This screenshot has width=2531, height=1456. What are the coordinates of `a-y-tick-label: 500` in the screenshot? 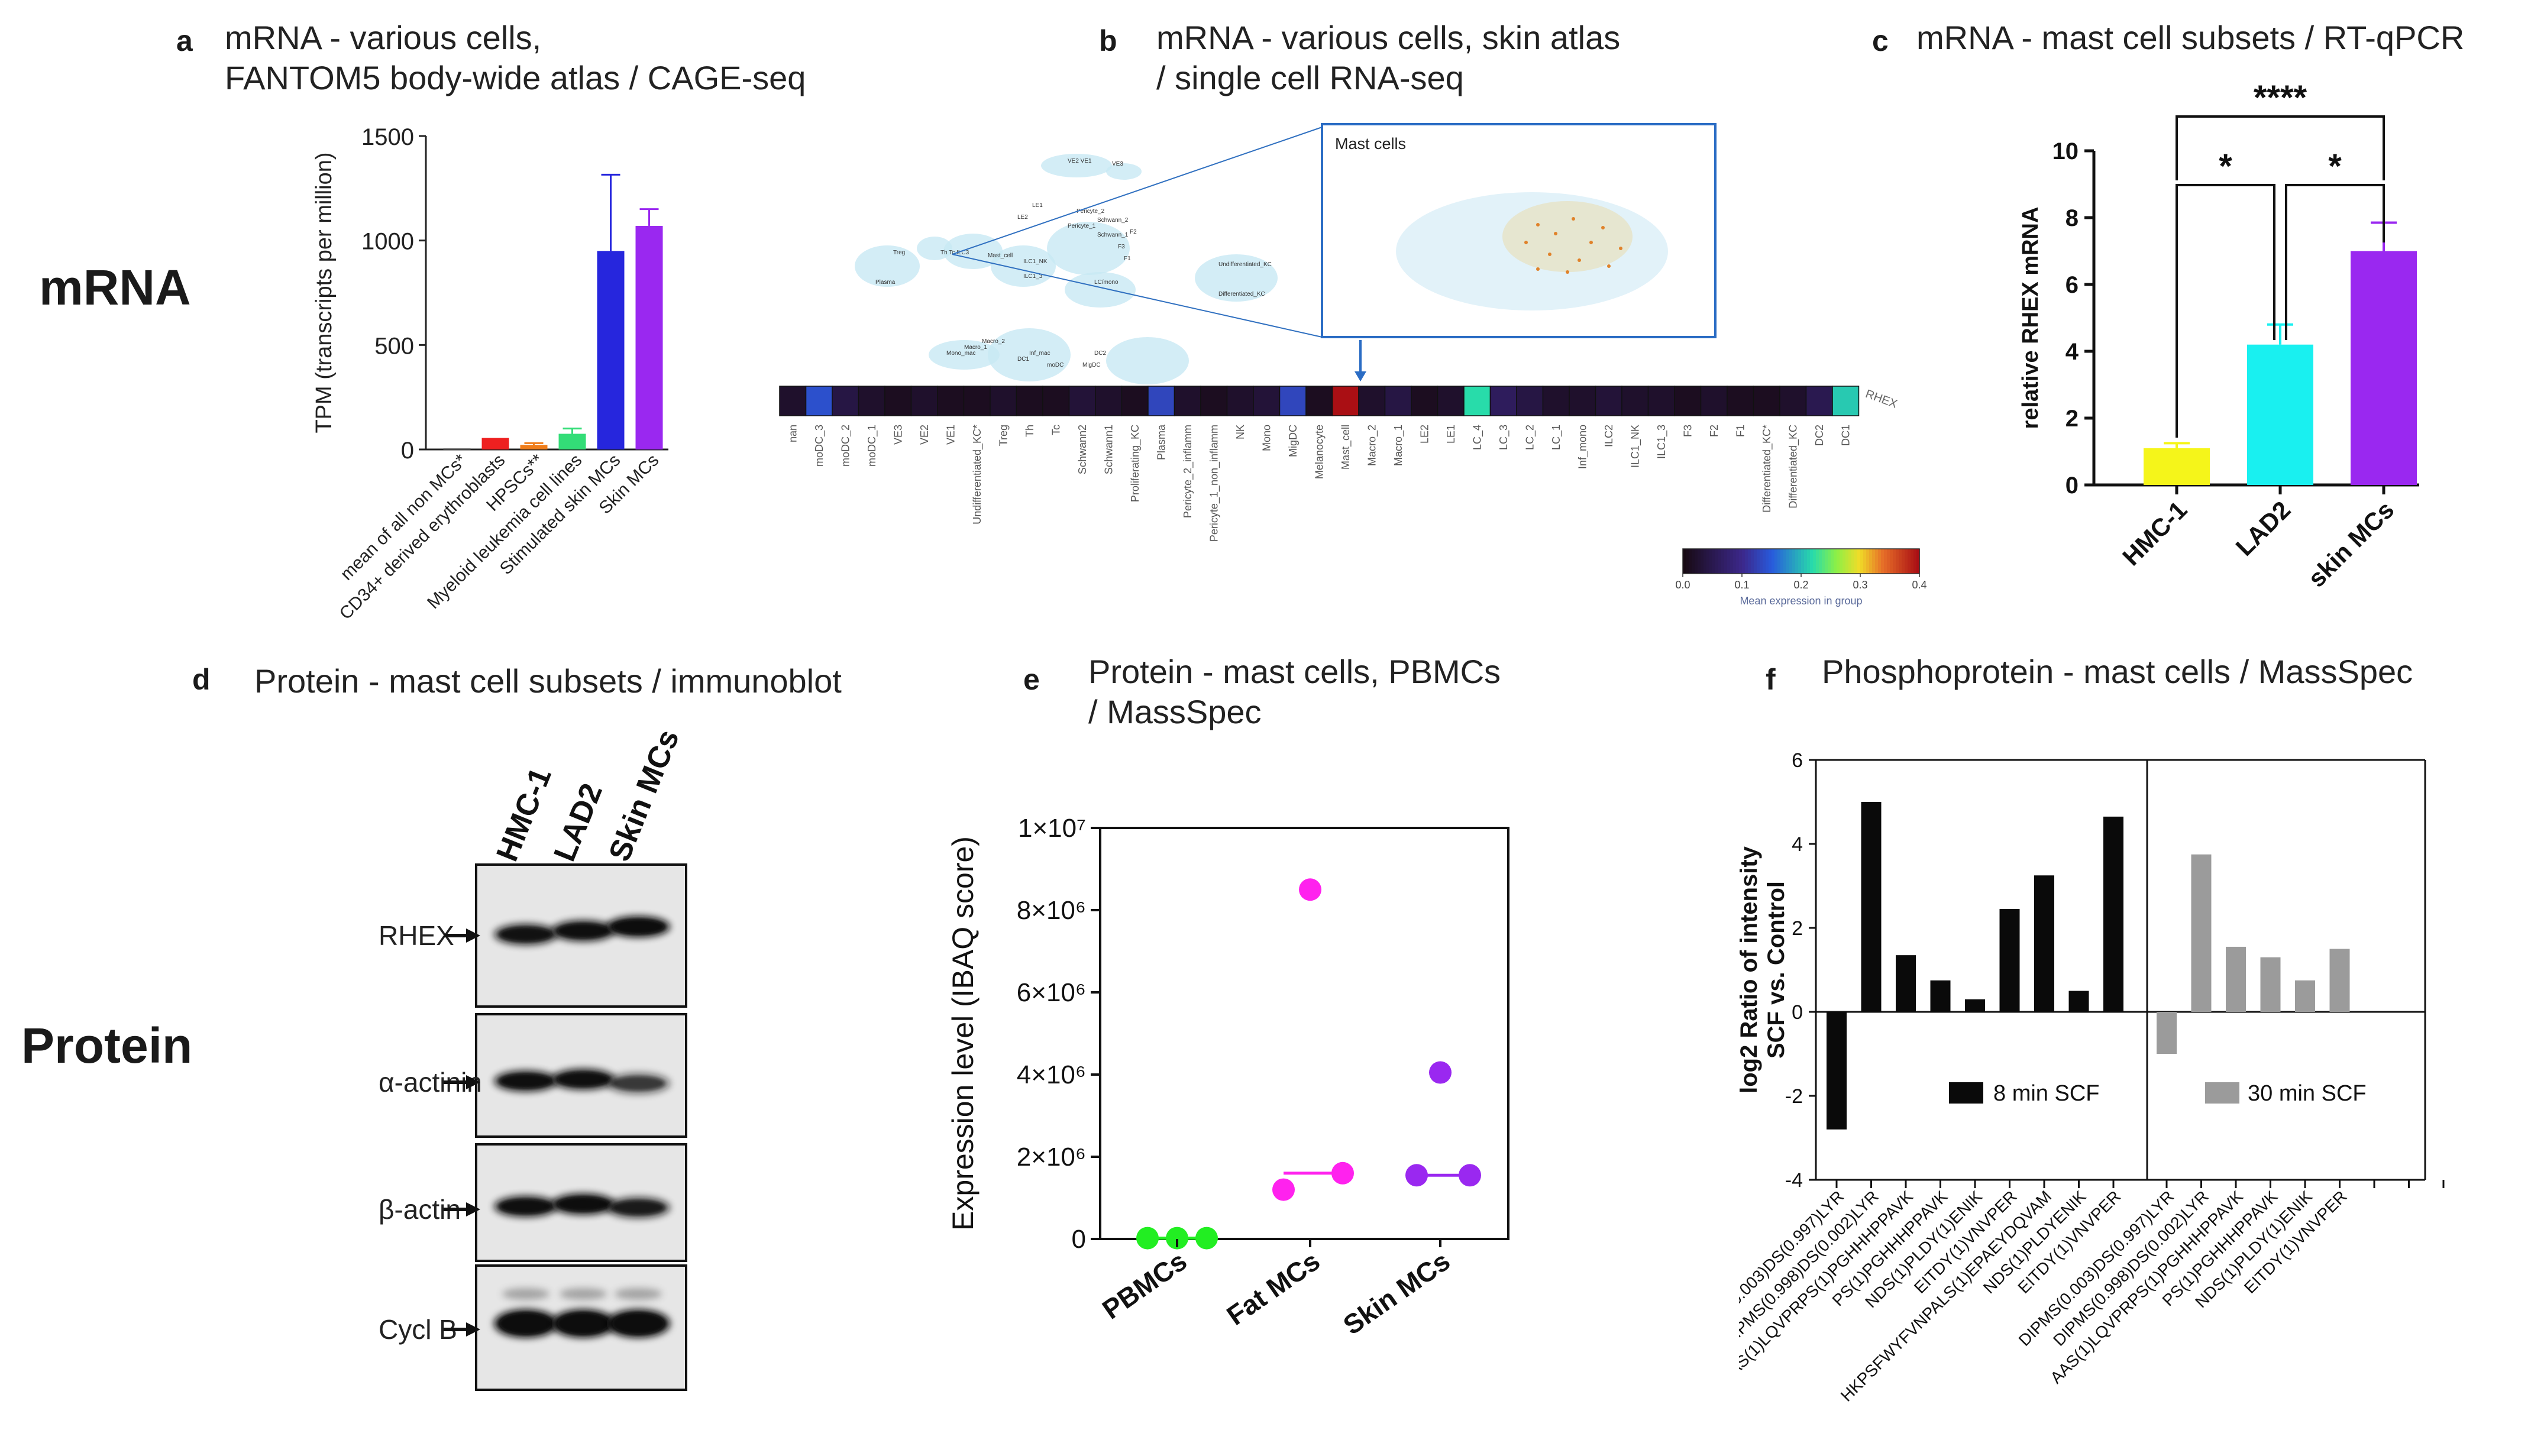 It's located at (394, 346).